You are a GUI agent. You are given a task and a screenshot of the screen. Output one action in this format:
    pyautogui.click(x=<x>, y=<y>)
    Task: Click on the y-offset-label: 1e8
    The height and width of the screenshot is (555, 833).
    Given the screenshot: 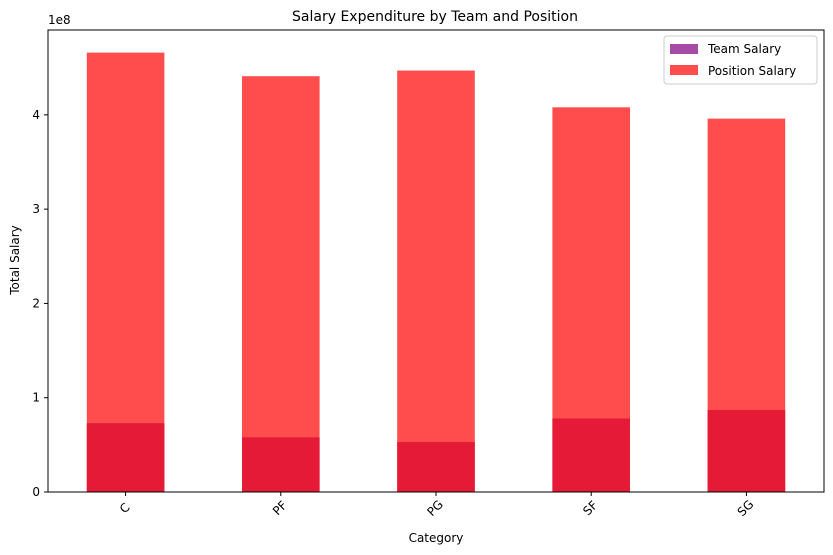 What is the action you would take?
    pyautogui.click(x=59, y=20)
    